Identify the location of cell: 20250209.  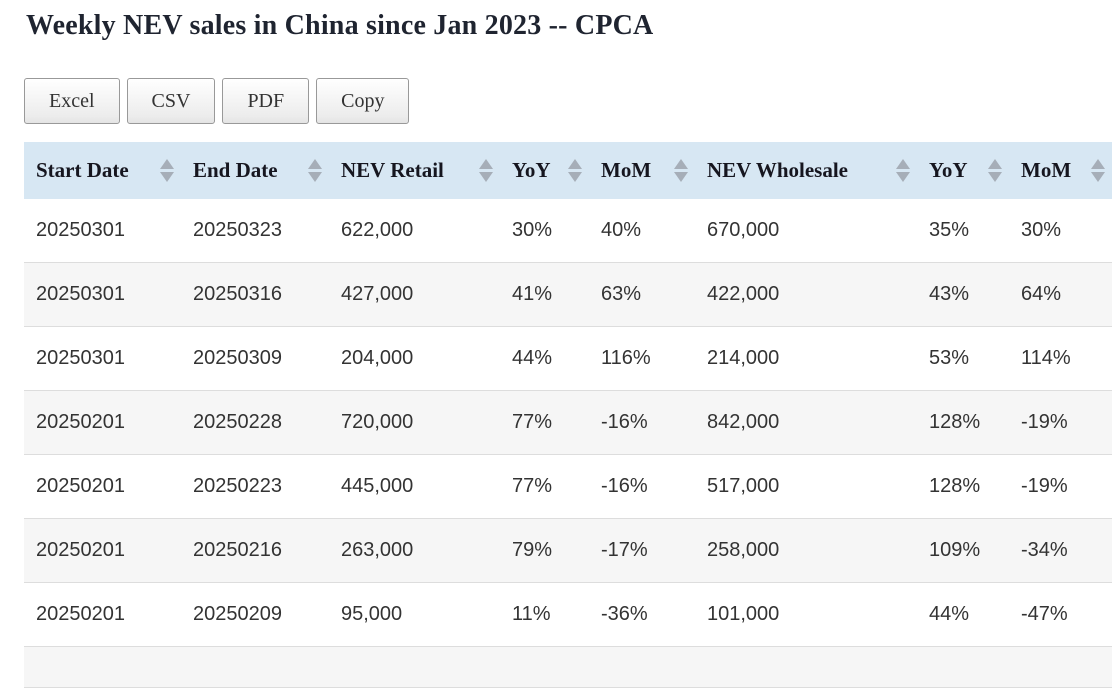
(237, 614).